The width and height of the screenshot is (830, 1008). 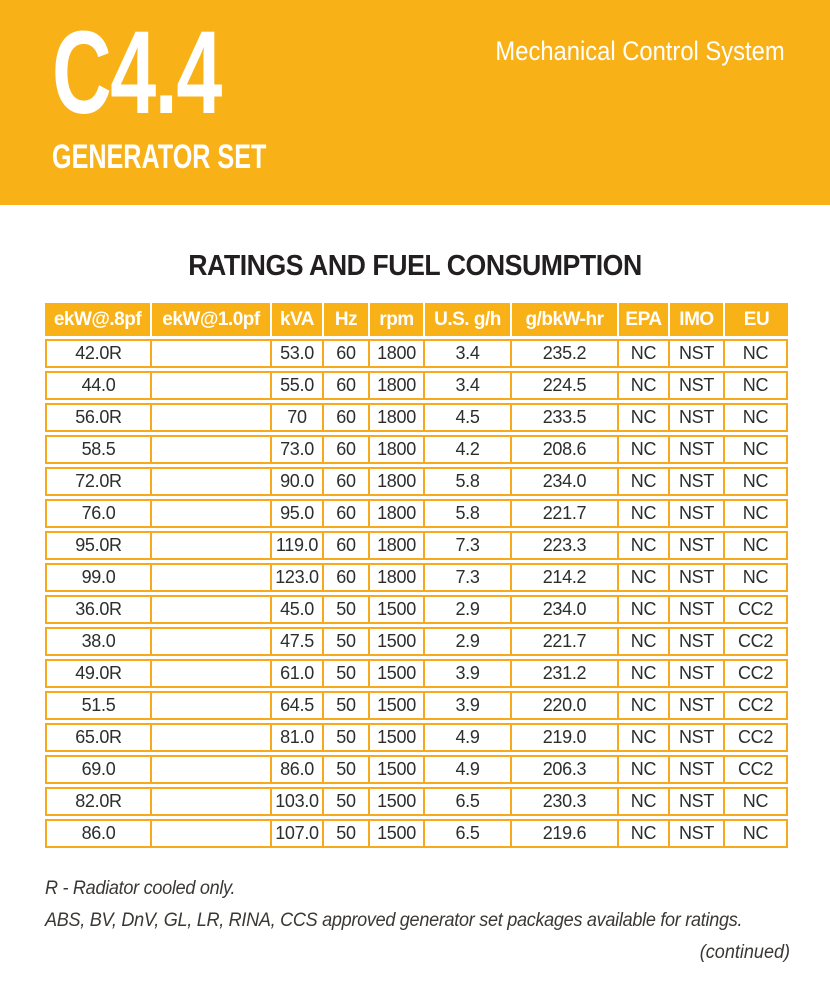 What do you see at coordinates (563, 737) in the screenshot?
I see `table-cell: 219.0` at bounding box center [563, 737].